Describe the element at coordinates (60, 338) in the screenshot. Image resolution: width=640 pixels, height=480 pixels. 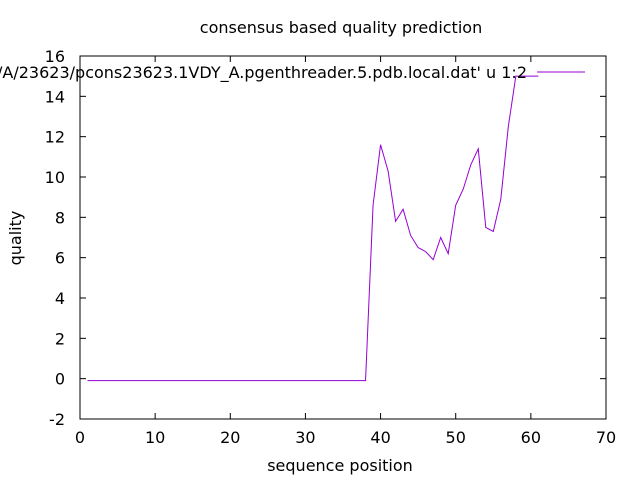
I see `y-tick-label: 2` at that location.